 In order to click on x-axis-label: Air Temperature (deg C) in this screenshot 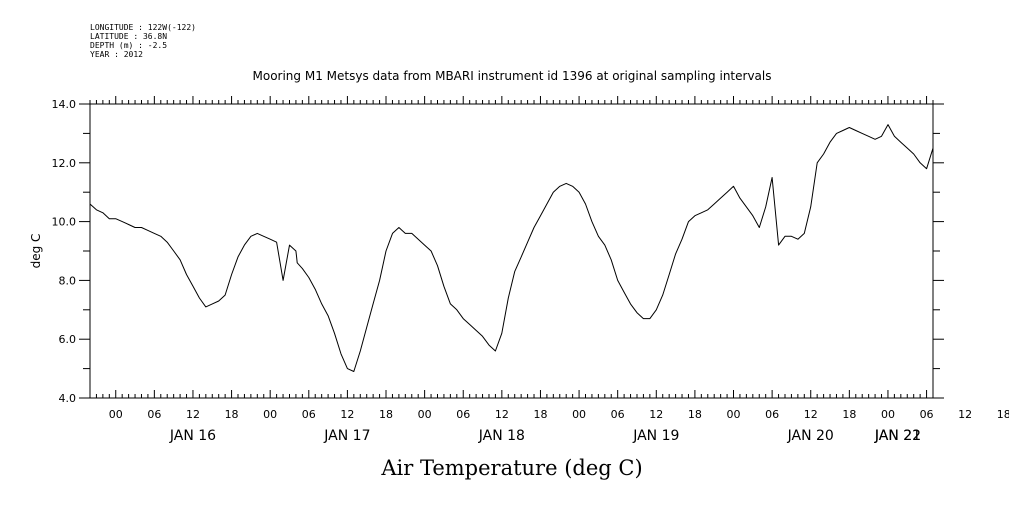, I will do `click(511, 468)`.